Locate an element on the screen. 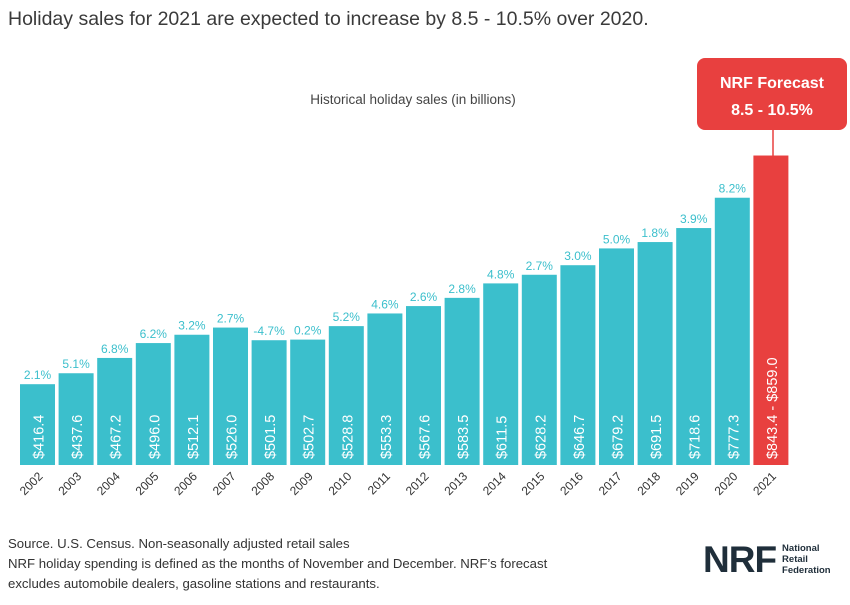 The height and width of the screenshot is (605, 850). growth-label-2002: 2.1% is located at coordinates (38, 375).